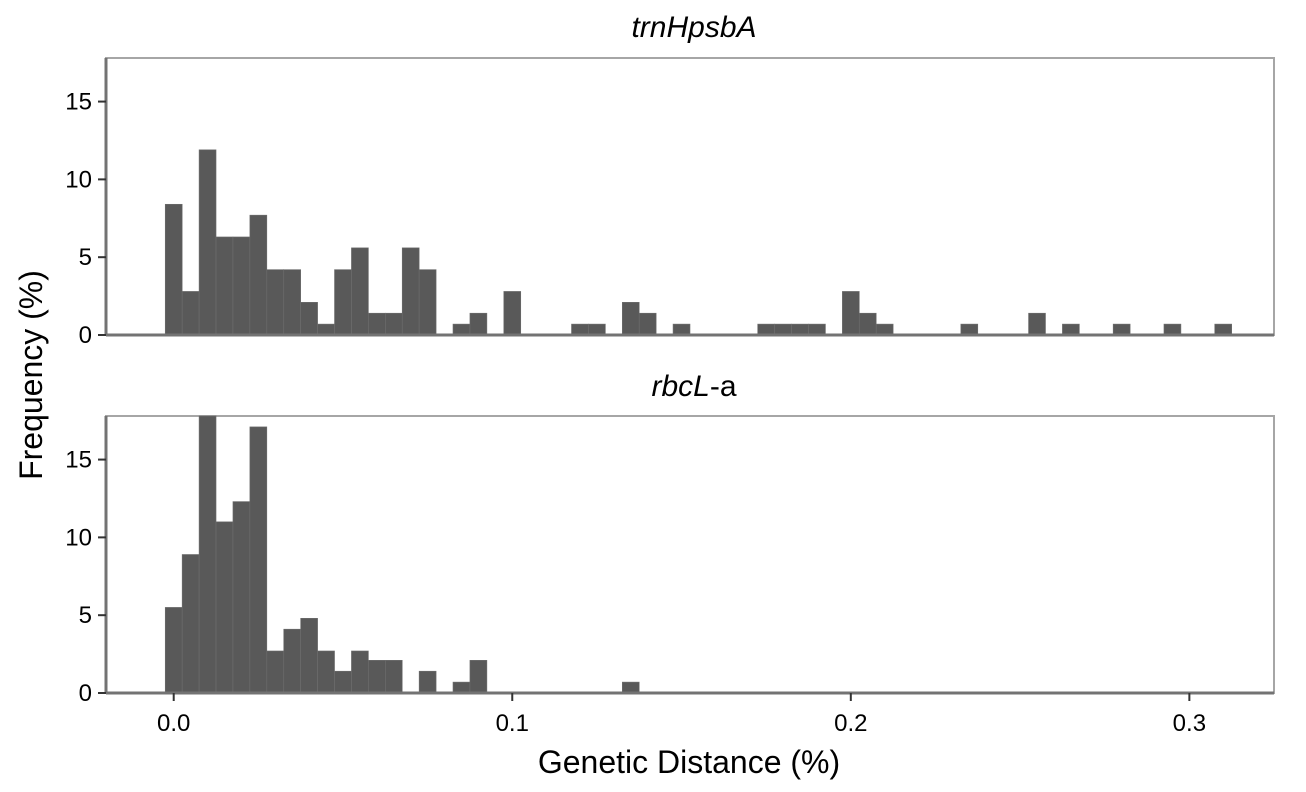 The height and width of the screenshot is (792, 1306). I want to click on x-ticks: 0.0 0.1 0.2 0.3, so click(681, 715).